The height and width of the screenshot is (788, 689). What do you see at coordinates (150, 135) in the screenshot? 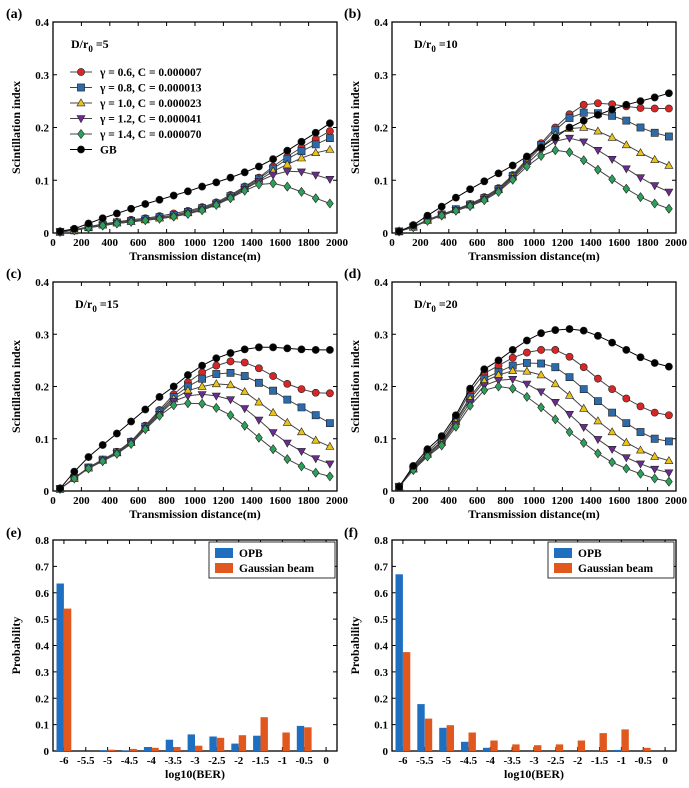
I see `legend-label-g14: γ = 1.4, C = 0.000070` at bounding box center [150, 135].